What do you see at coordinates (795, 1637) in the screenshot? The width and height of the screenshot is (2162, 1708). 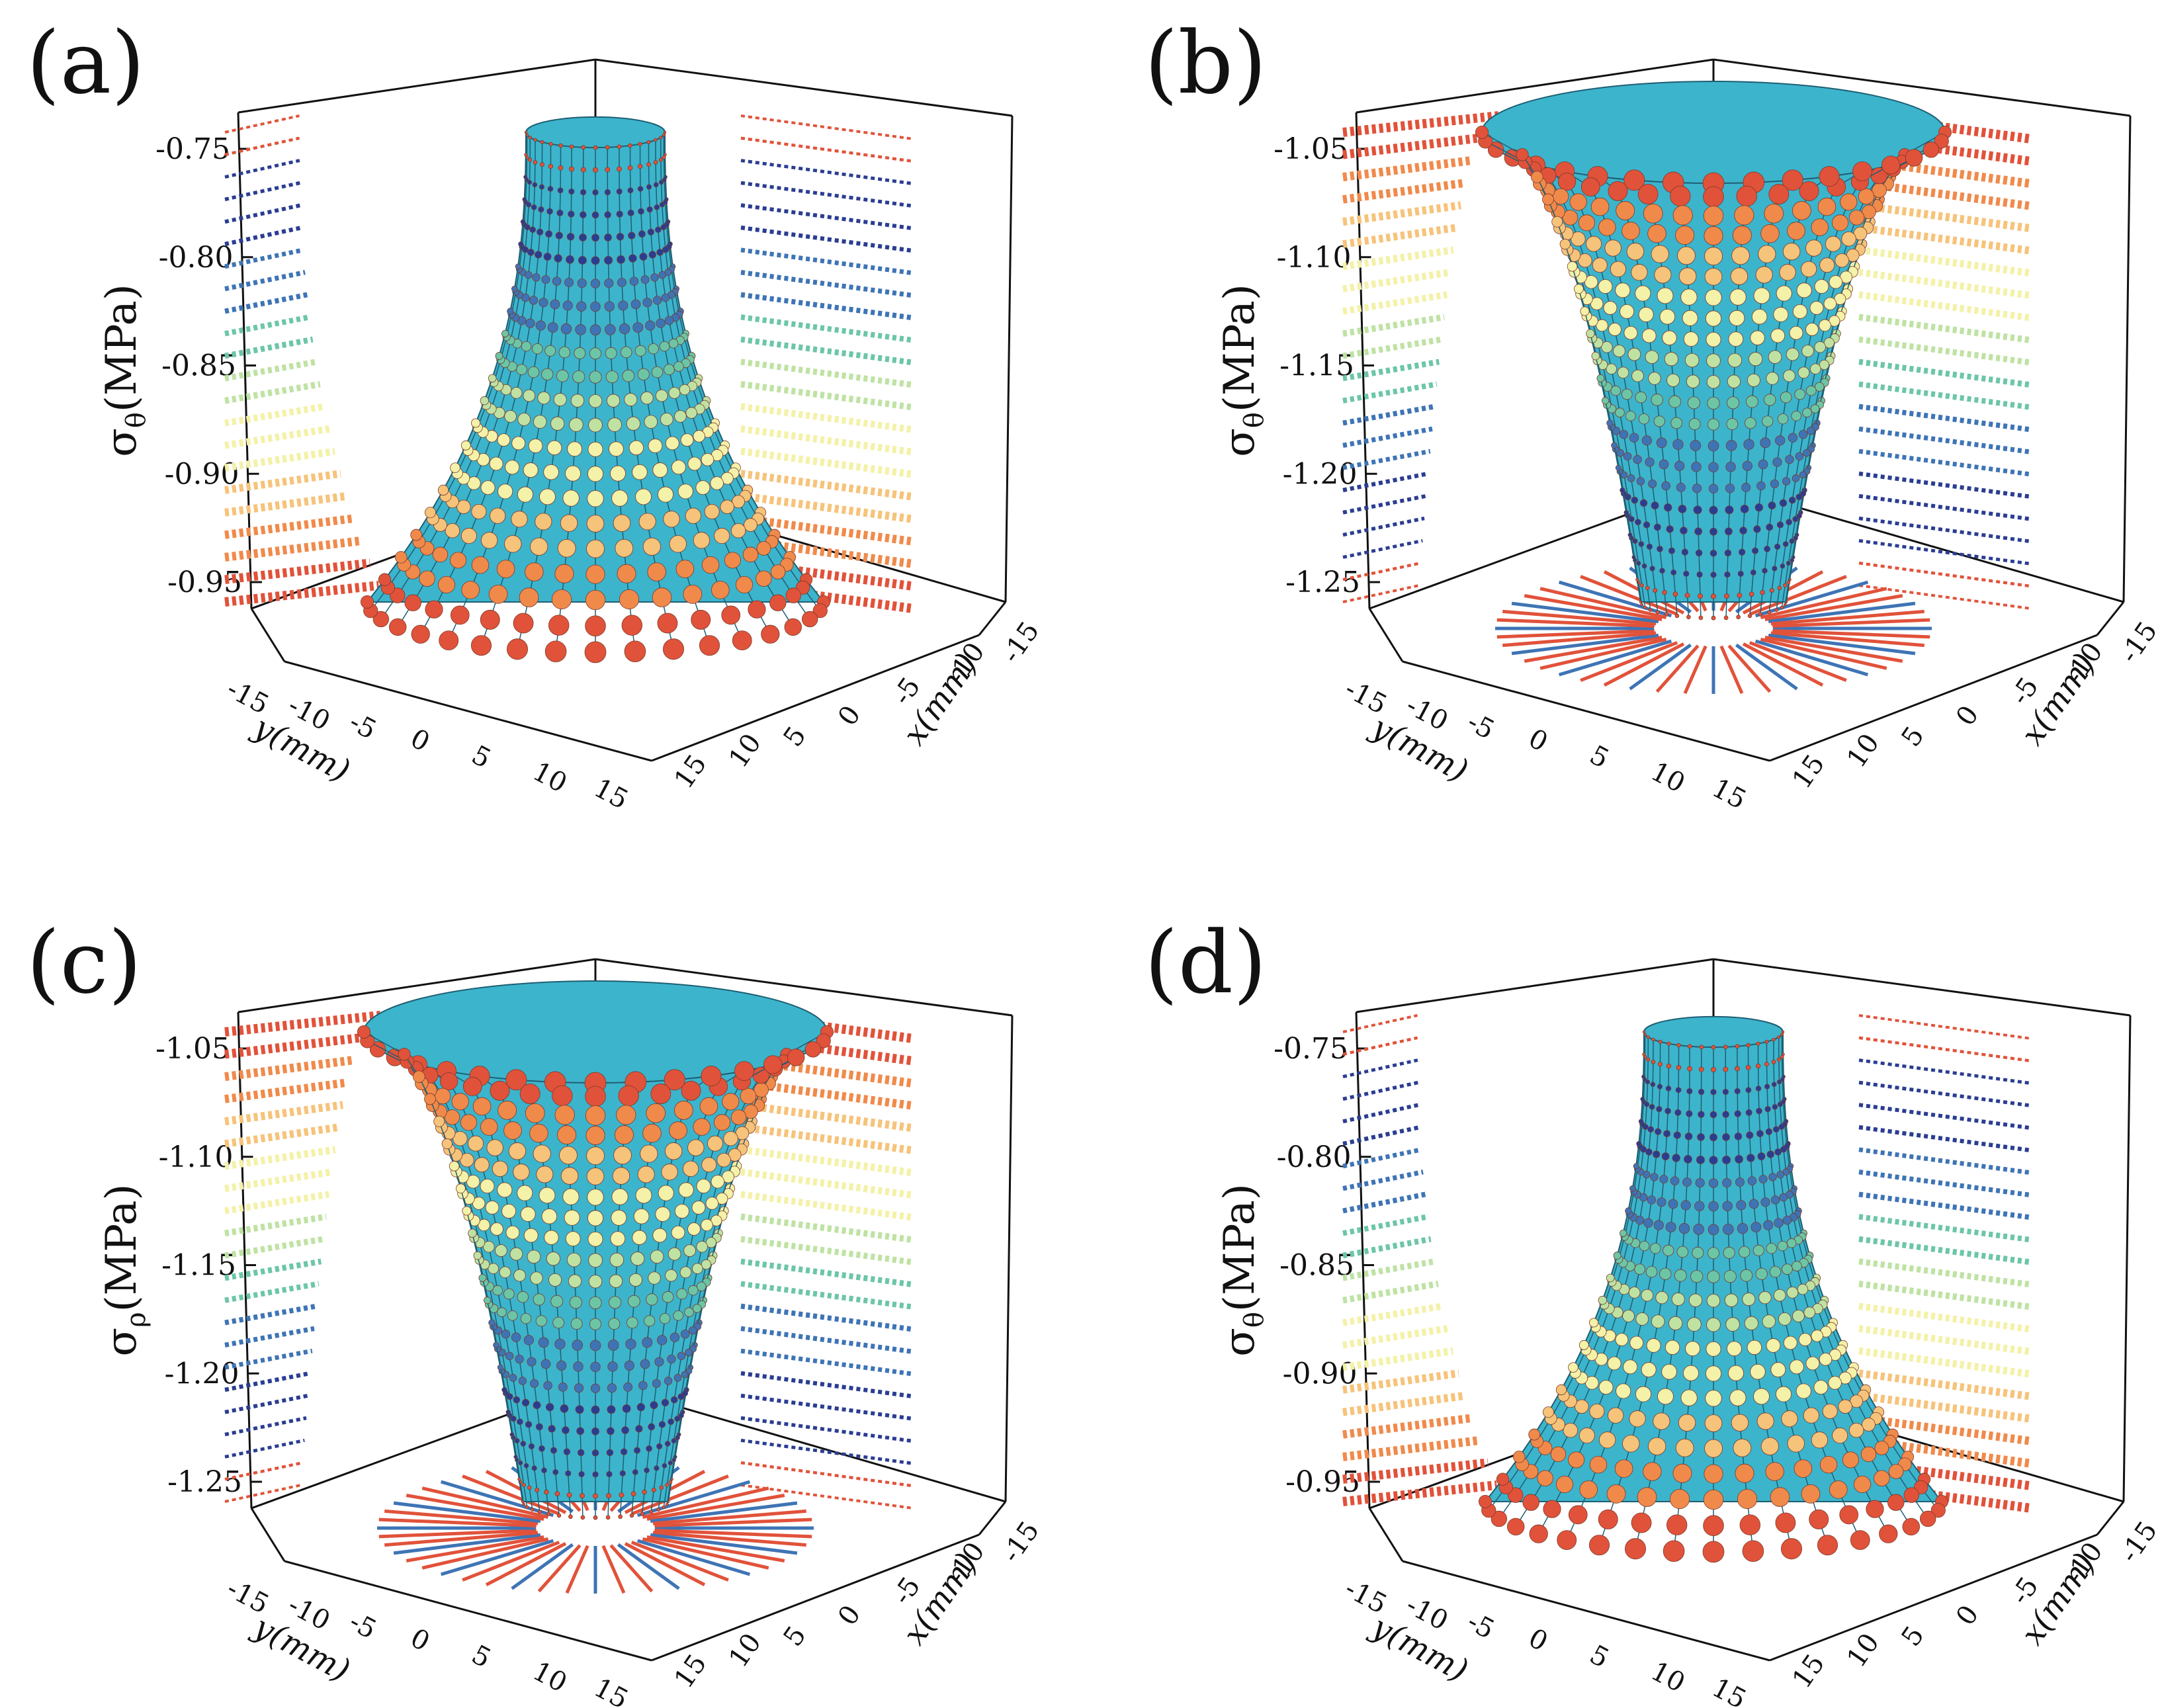 I see `x-tick-label: 5` at bounding box center [795, 1637].